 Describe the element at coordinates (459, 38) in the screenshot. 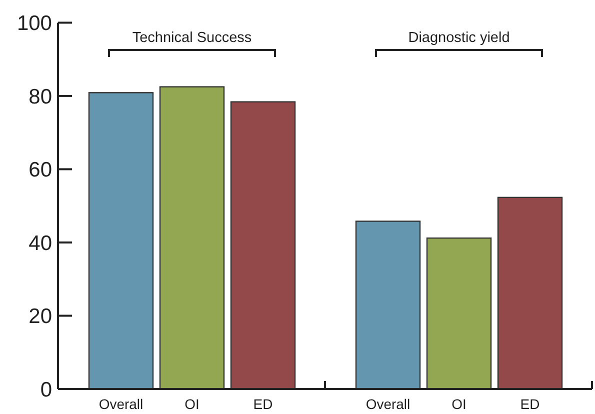

I see `annotation: Diagnostic yield` at that location.